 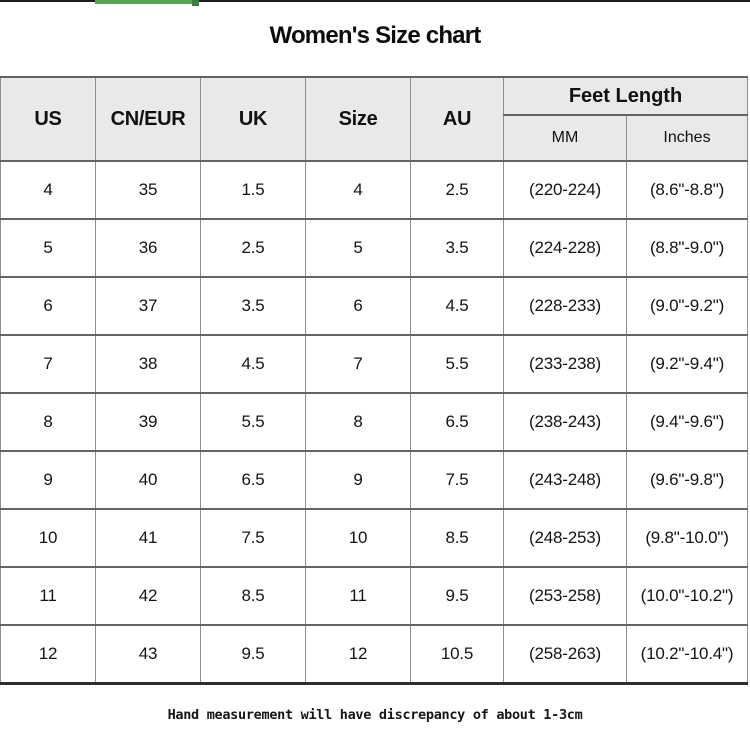 I want to click on table-cell: (228-233), so click(x=565, y=306).